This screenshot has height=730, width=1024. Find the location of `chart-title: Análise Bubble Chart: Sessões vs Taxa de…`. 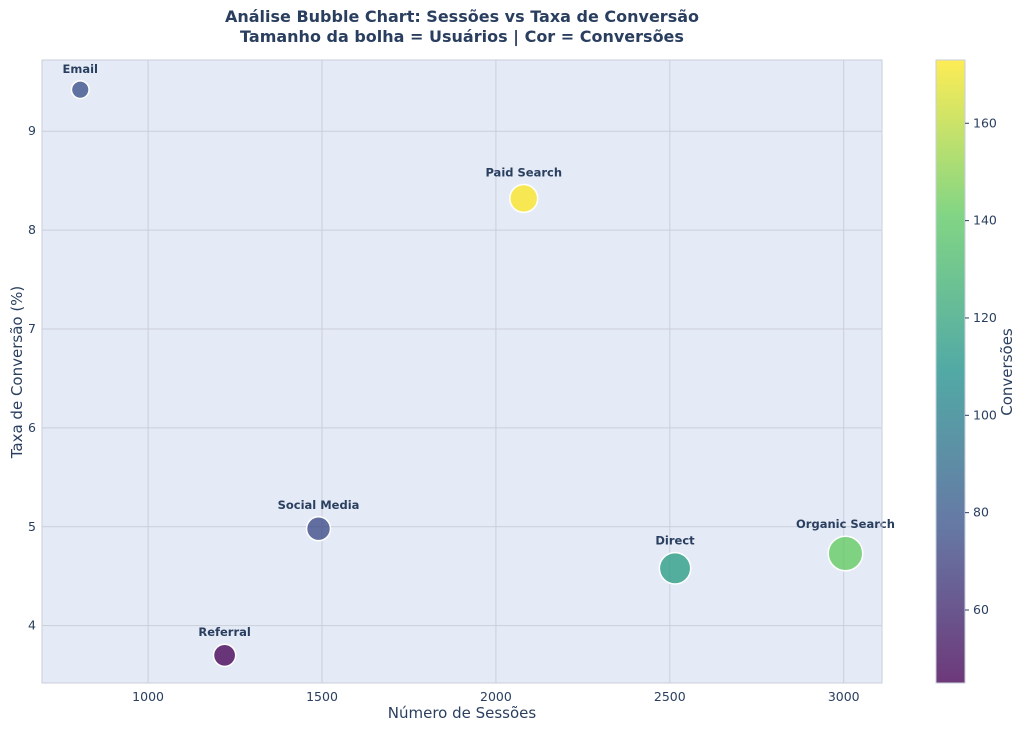

chart-title: Análise Bubble Chart: Sessões vs Taxa de… is located at coordinates (462, 16).